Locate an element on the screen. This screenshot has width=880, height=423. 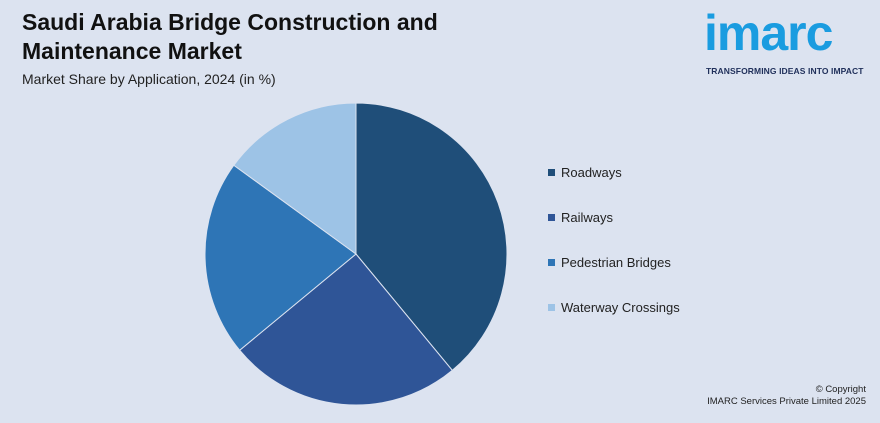
pie-slice-roadways is located at coordinates (431, 237).